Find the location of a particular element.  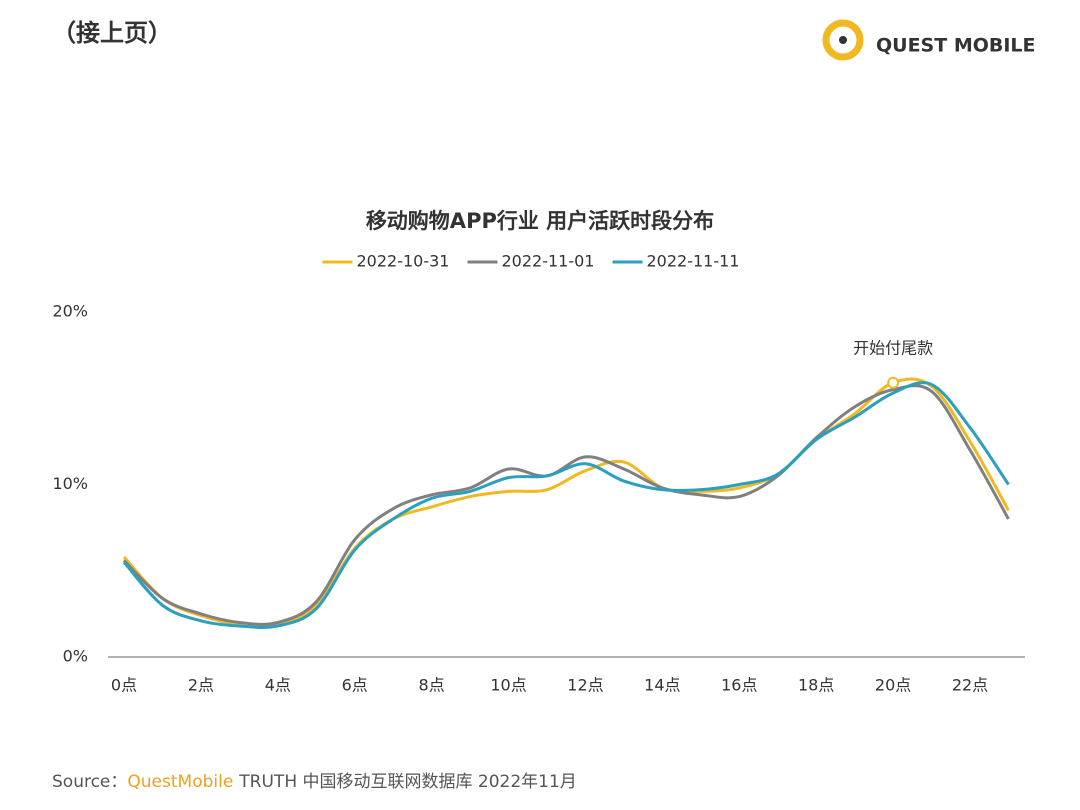

page-header: （接上页） is located at coordinates (112, 33).